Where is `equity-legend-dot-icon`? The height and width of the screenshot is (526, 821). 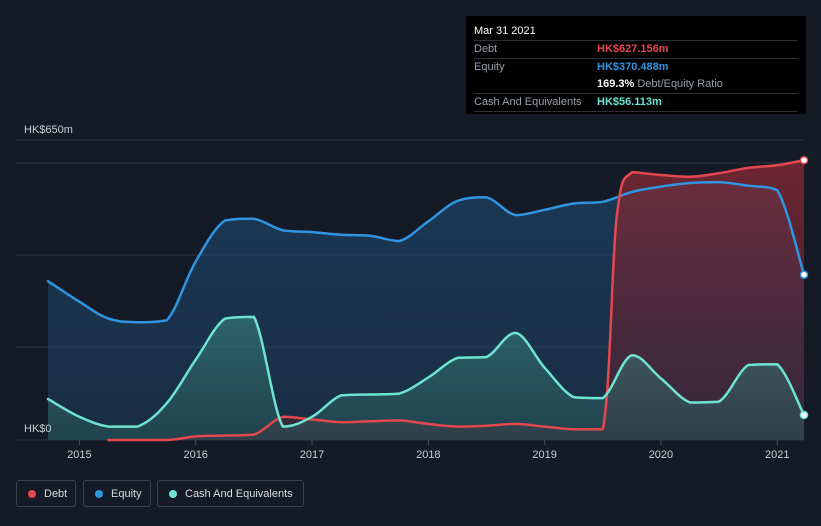
equity-legend-dot-icon is located at coordinates (99, 493).